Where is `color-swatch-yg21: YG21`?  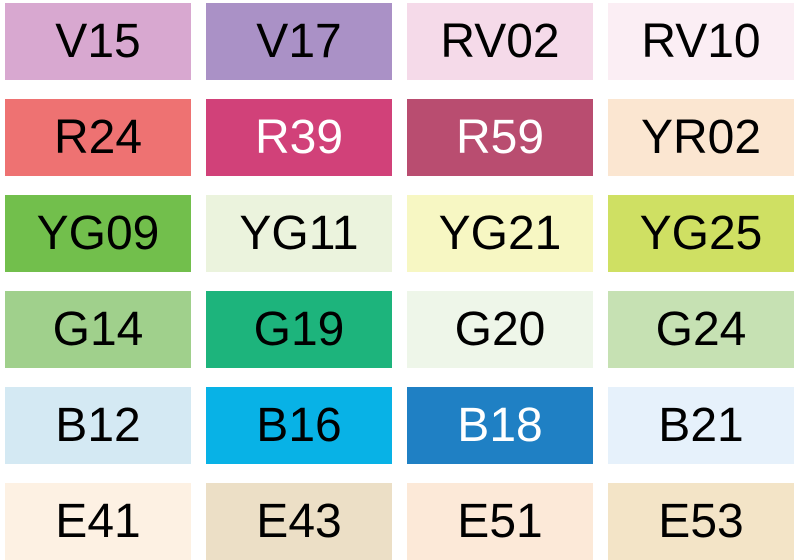
color-swatch-yg21: YG21 is located at coordinates (500, 233).